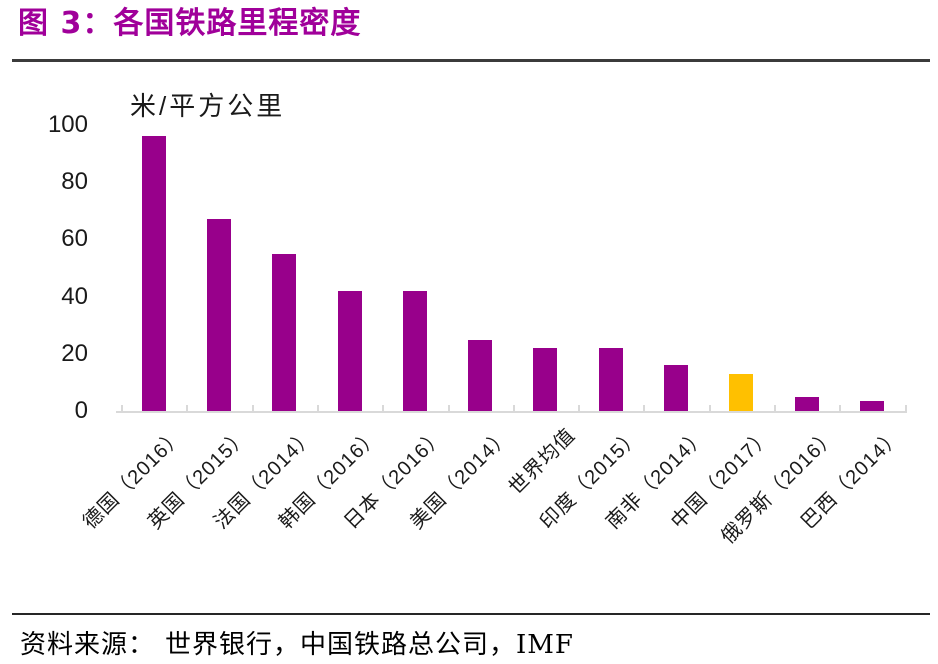 Image resolution: width=938 pixels, height=664 pixels. What do you see at coordinates (88, 645) in the screenshot?
I see `source-label: 资料来源：` at bounding box center [88, 645].